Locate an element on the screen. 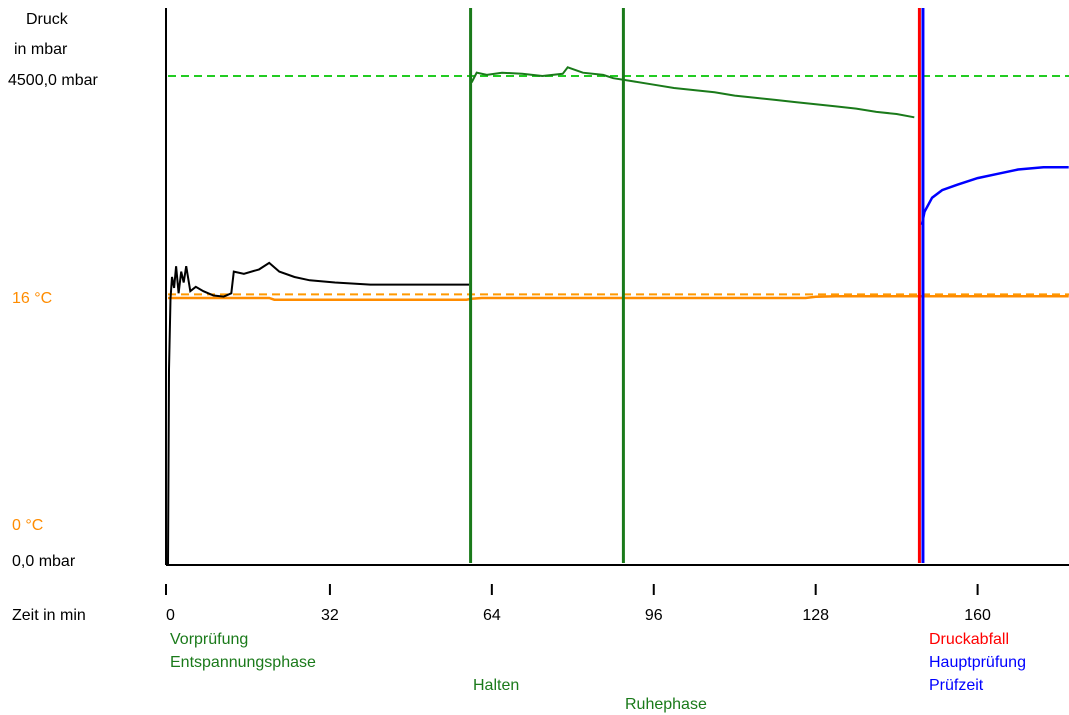 The width and height of the screenshot is (1069, 715). temperature-max-label: 16 °C is located at coordinates (32, 298).